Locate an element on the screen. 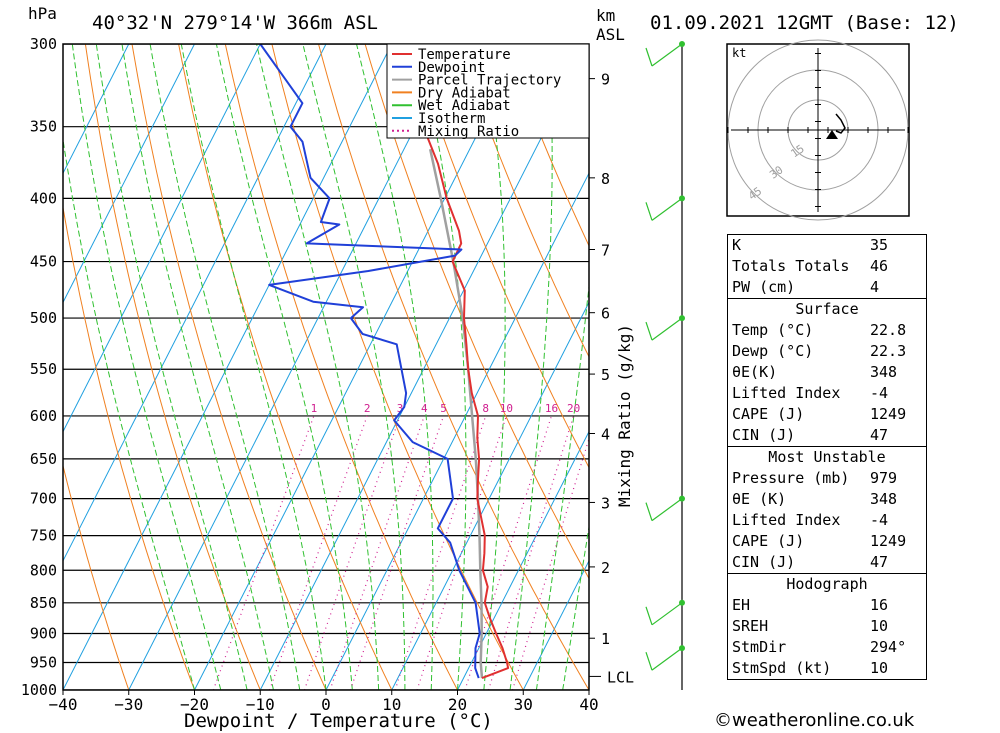 This screenshot has width=1000, height=733. mixing-ratio-label: 8 is located at coordinates (485, 408).